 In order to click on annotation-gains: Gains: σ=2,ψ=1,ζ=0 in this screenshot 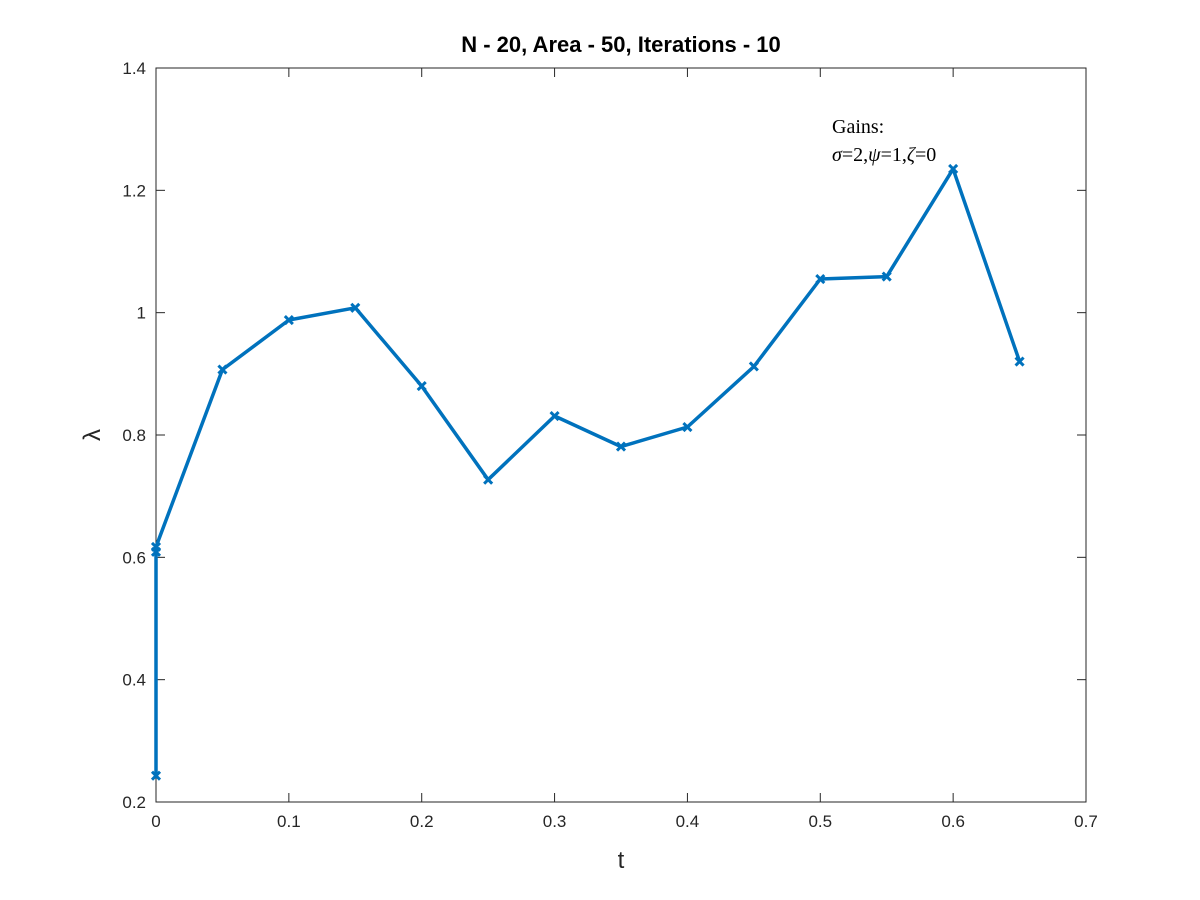, I will do `click(884, 141)`.